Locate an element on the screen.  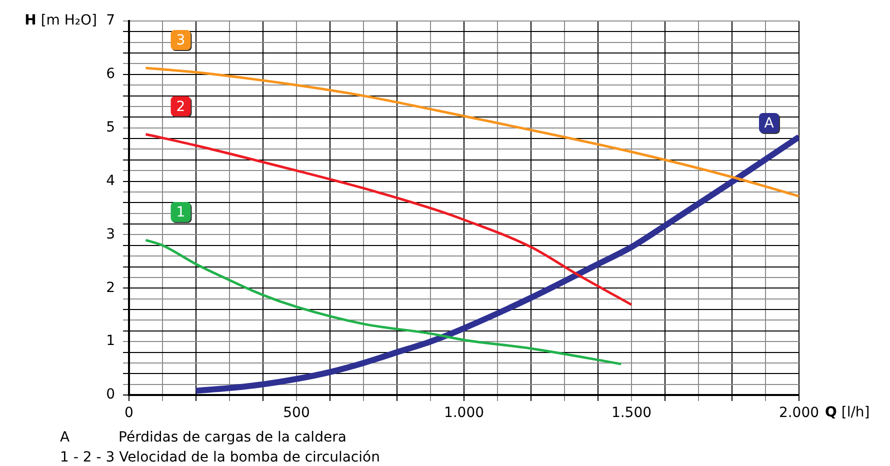
x-tick-label: 1.000 is located at coordinates (464, 413).